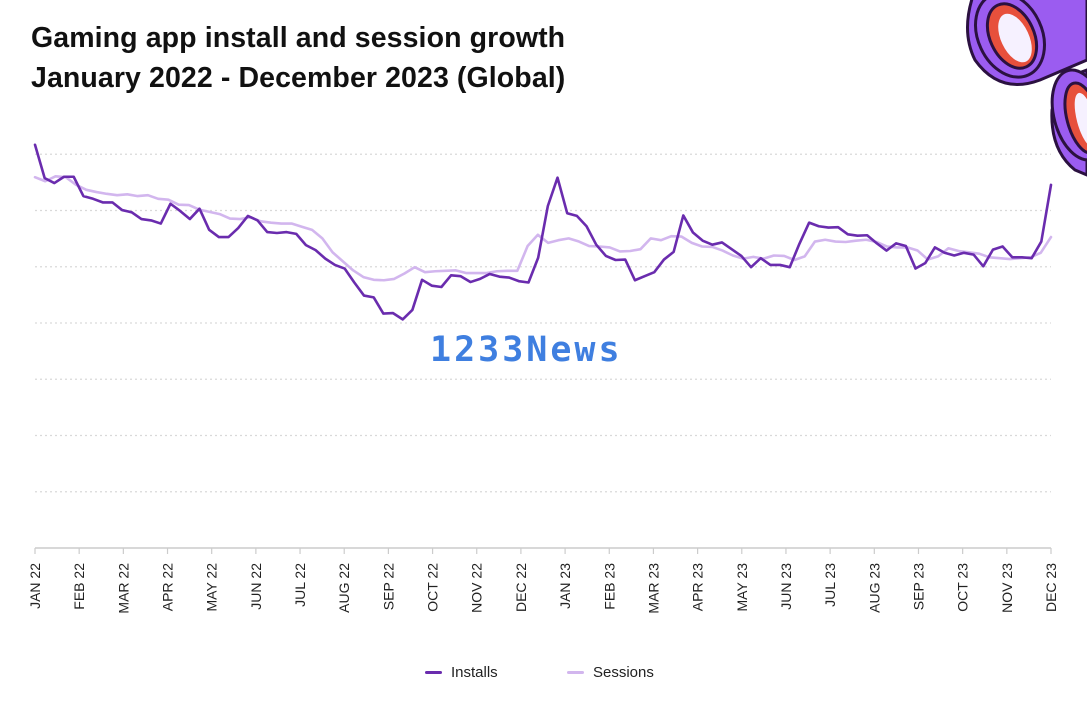  I want to click on x-tick-label: NOV 22, so click(477, 588).